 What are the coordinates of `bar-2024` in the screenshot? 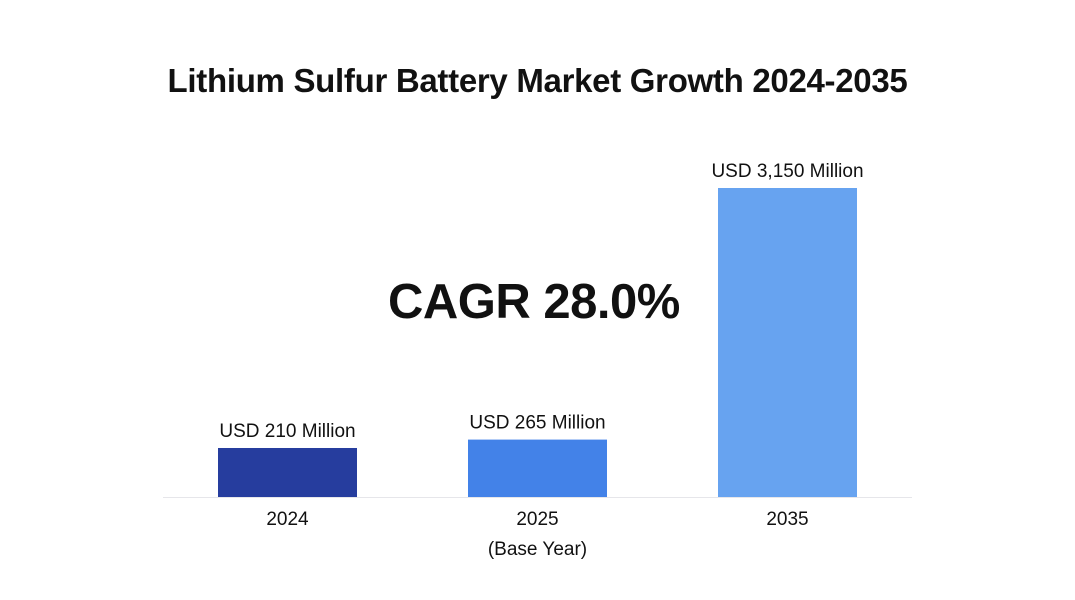 It's located at (287, 472).